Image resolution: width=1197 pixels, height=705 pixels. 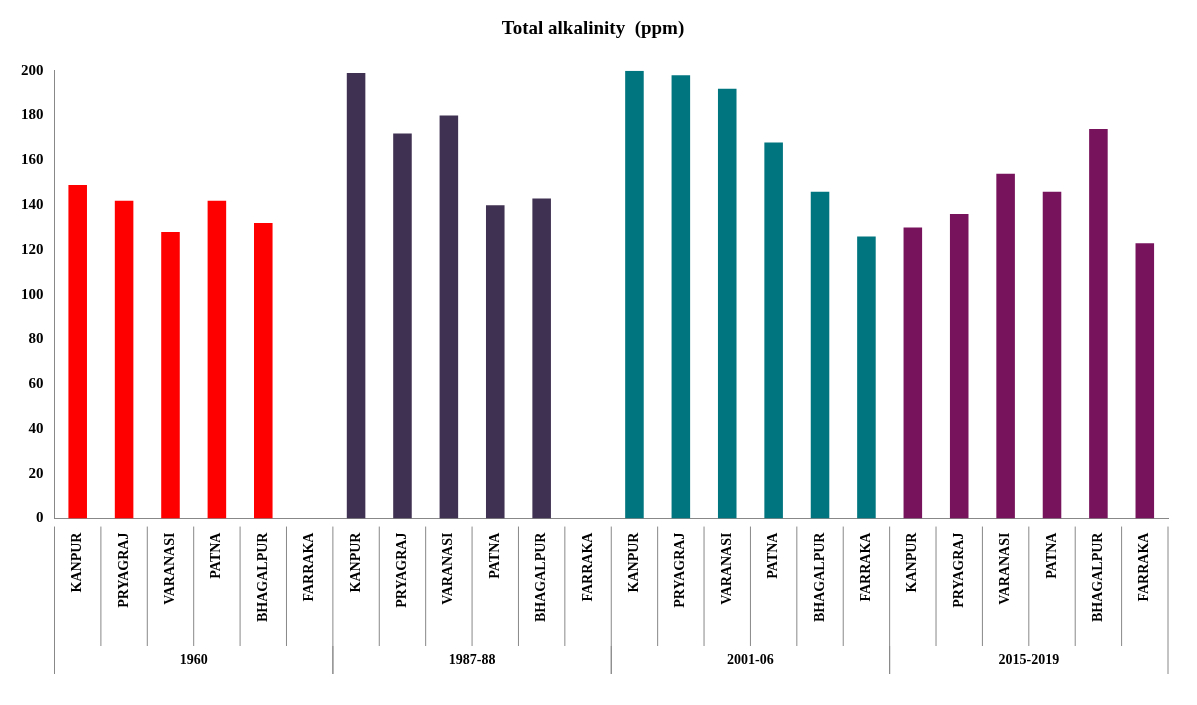 What do you see at coordinates (36, 338) in the screenshot?
I see `y-tick-label: 80` at bounding box center [36, 338].